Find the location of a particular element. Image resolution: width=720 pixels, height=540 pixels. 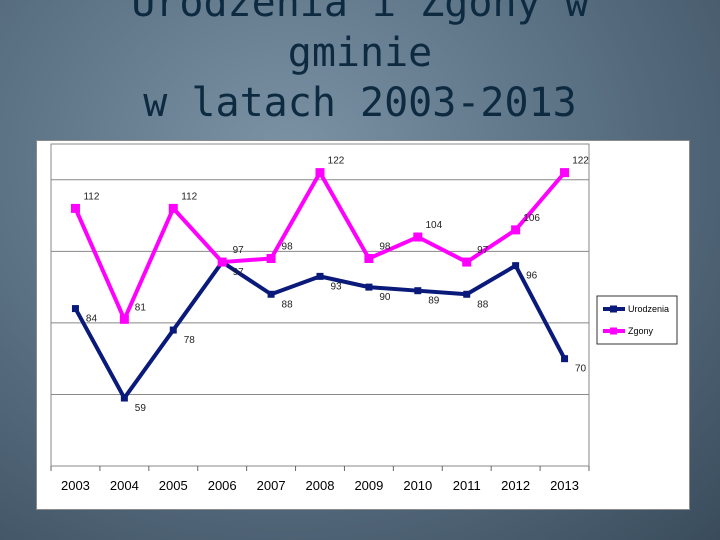

x-tick-label: 2010 is located at coordinates (417, 485).